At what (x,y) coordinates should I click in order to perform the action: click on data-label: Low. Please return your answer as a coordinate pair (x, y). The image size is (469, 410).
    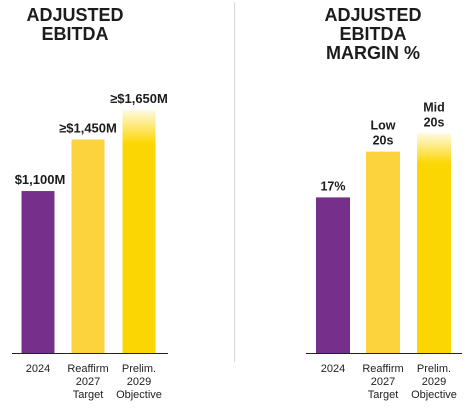
    Looking at the image, I should click on (383, 126).